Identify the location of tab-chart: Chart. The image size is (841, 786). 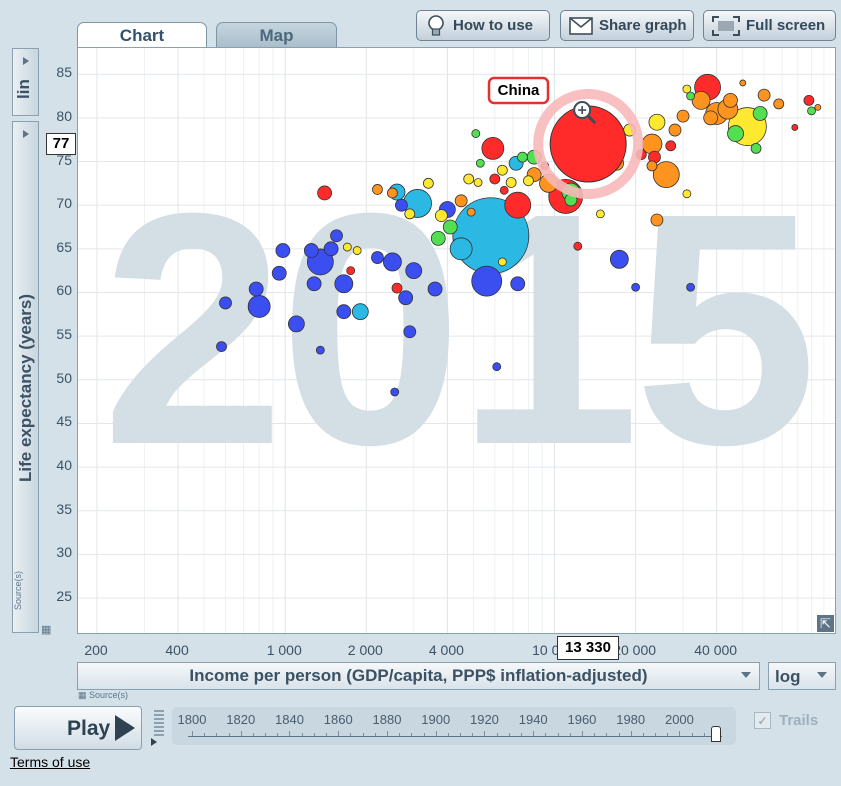
(142, 35).